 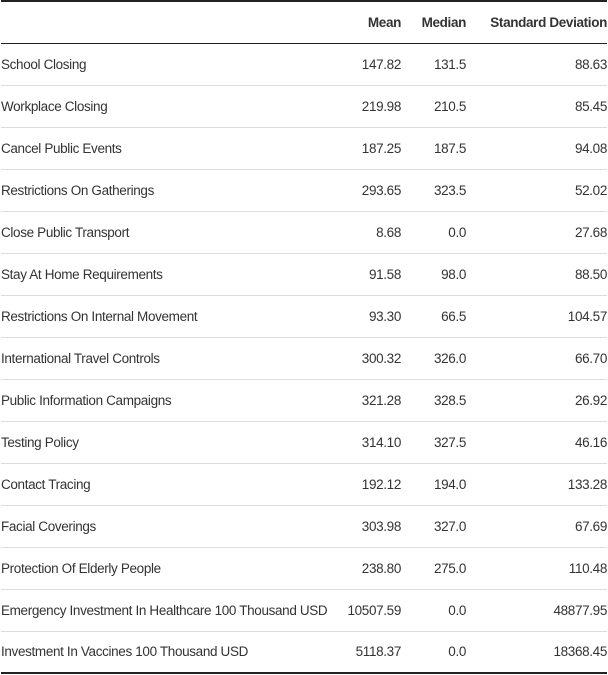 I want to click on standard-deviation-cell: 85.45, so click(x=590, y=106).